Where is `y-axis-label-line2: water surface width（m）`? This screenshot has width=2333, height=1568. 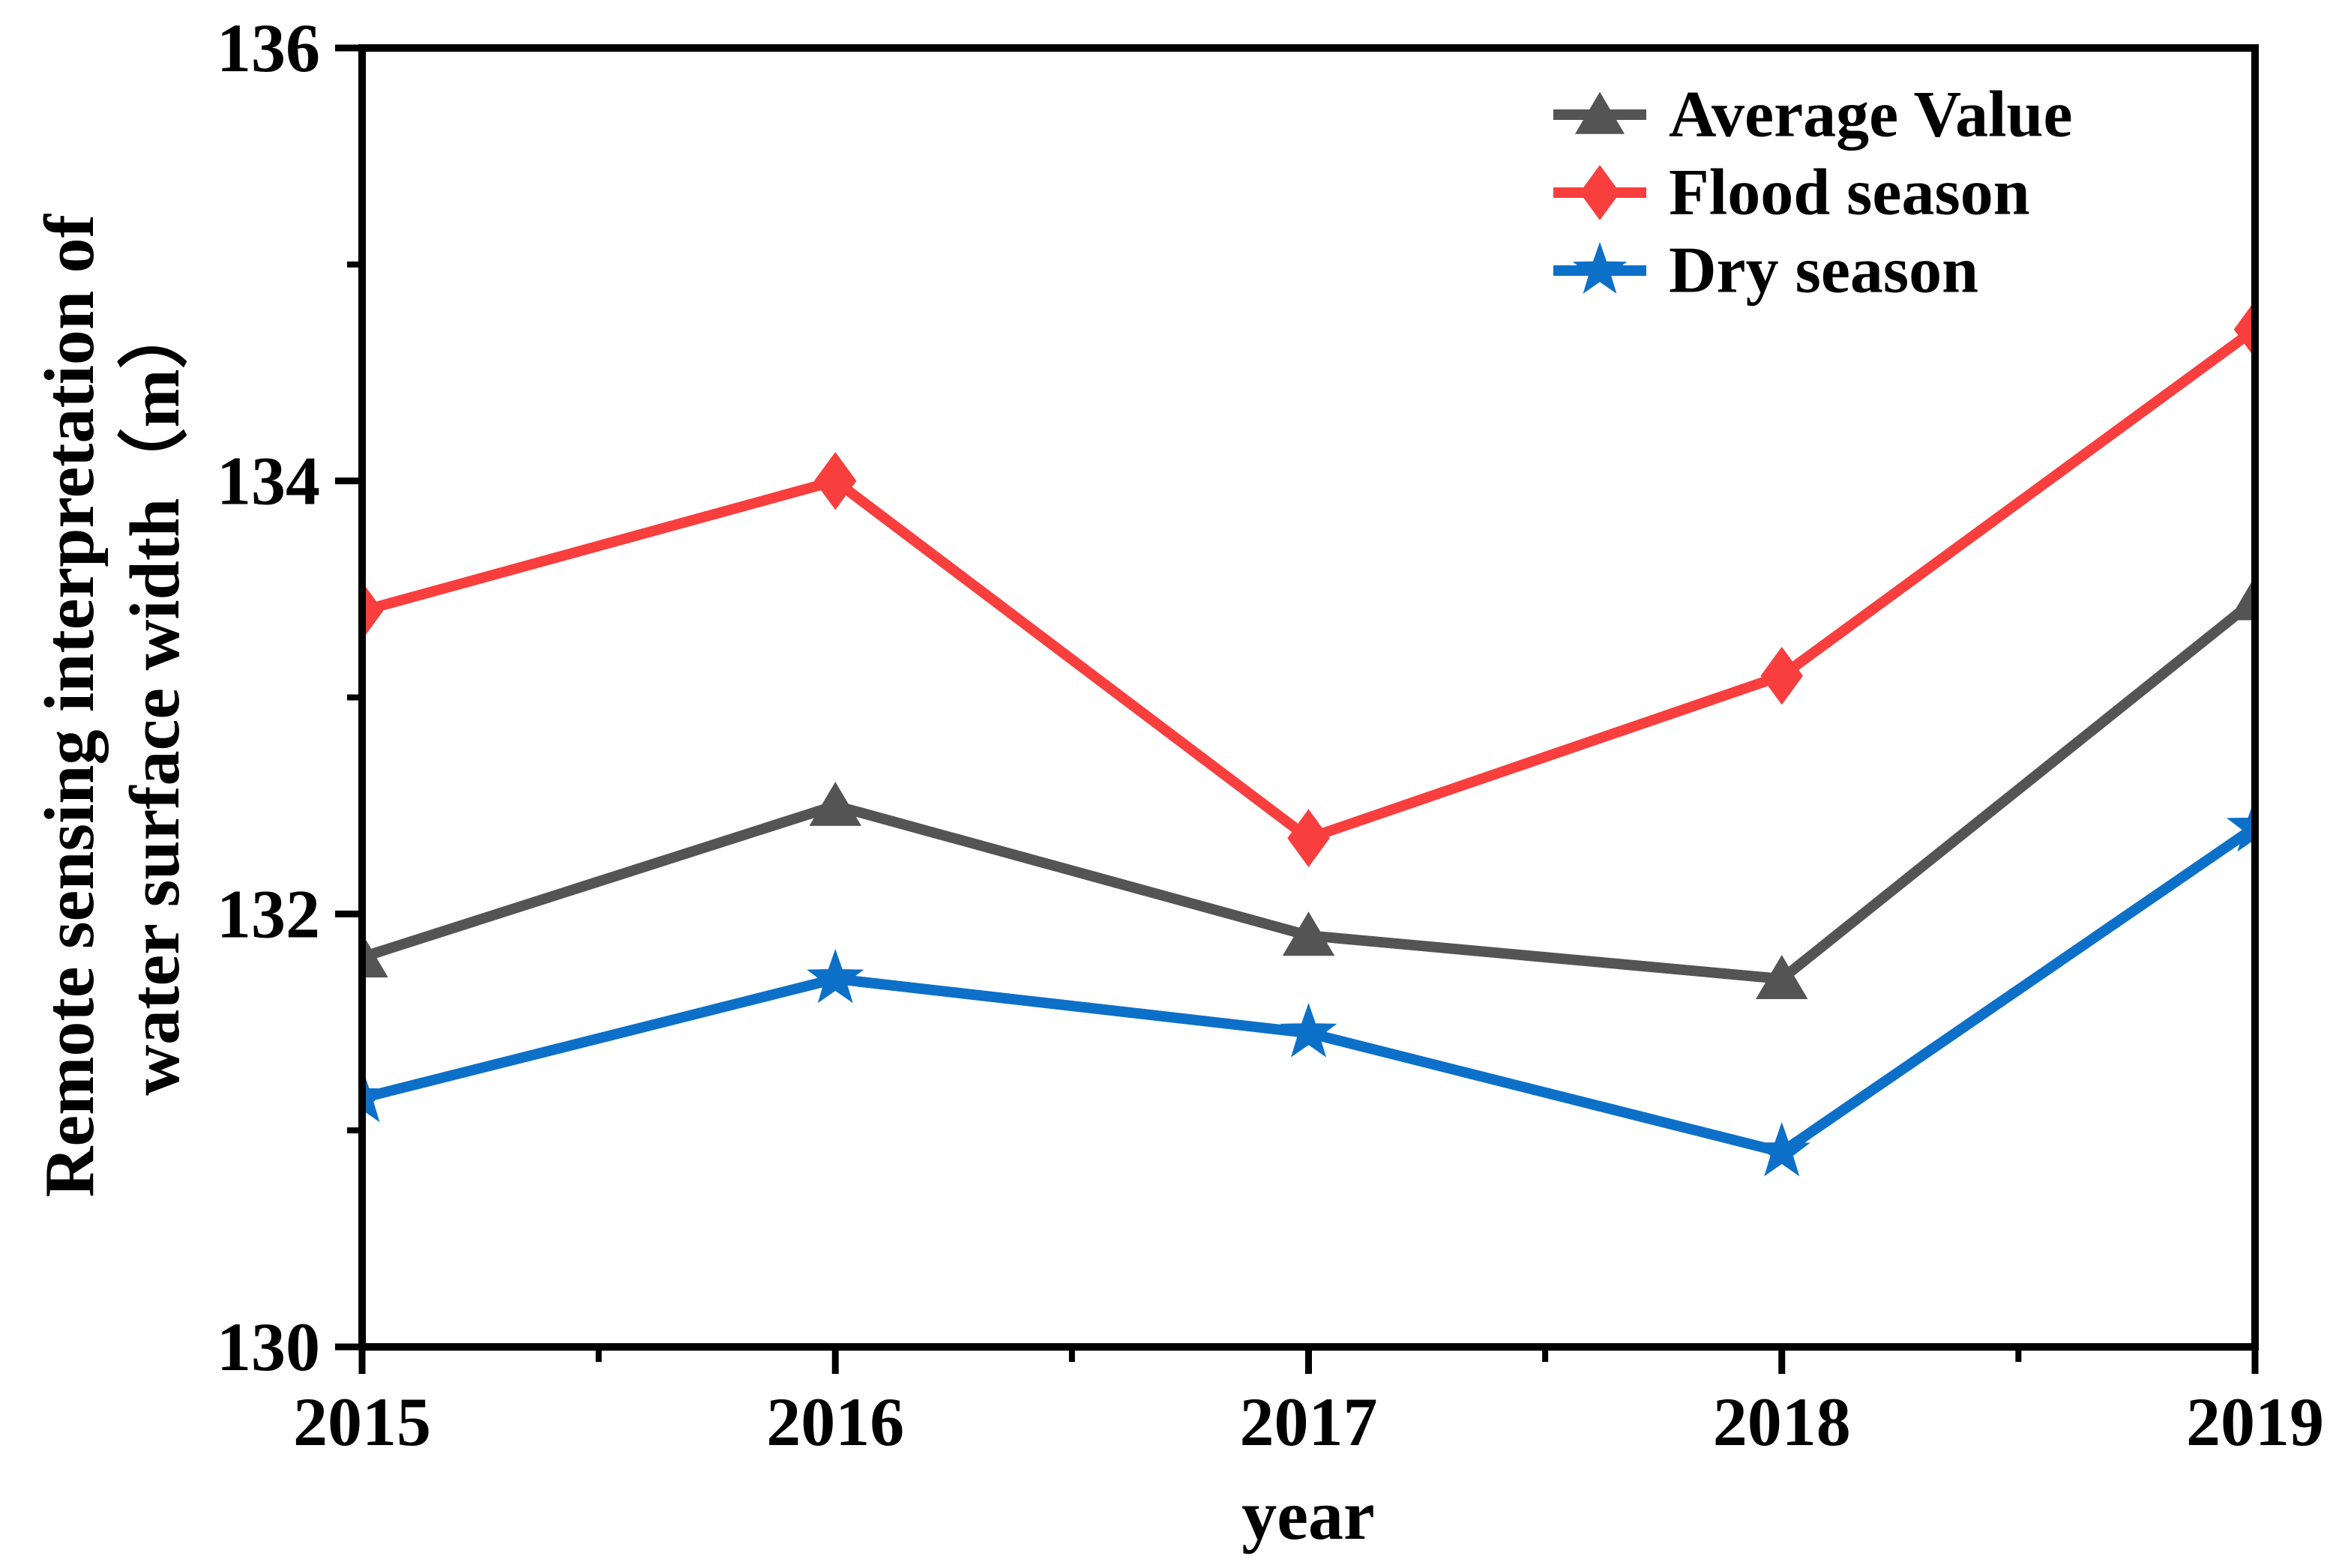 y-axis-label-line2: water surface width（m） is located at coordinates (155, 696).